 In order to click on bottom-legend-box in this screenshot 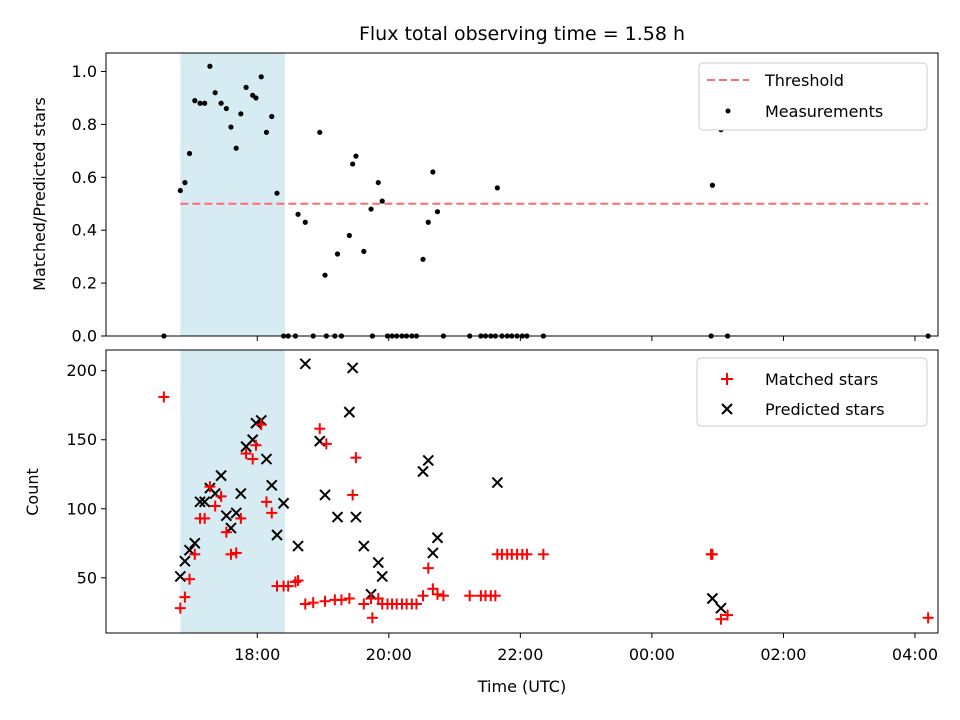, I will do `click(812, 392)`.